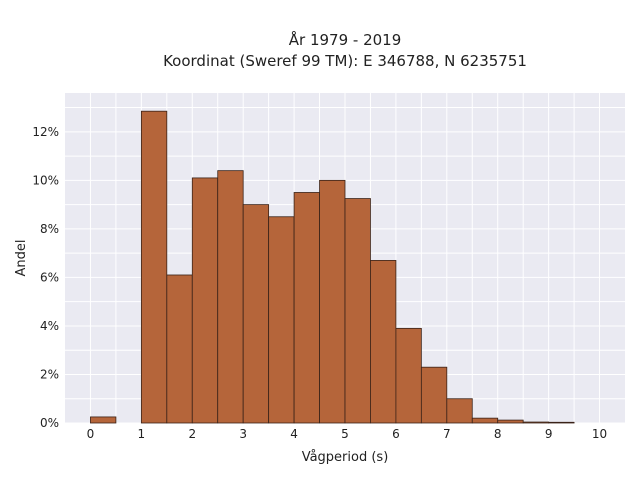  What do you see at coordinates (243, 434) in the screenshot?
I see `x-tick-label: 3` at bounding box center [243, 434].